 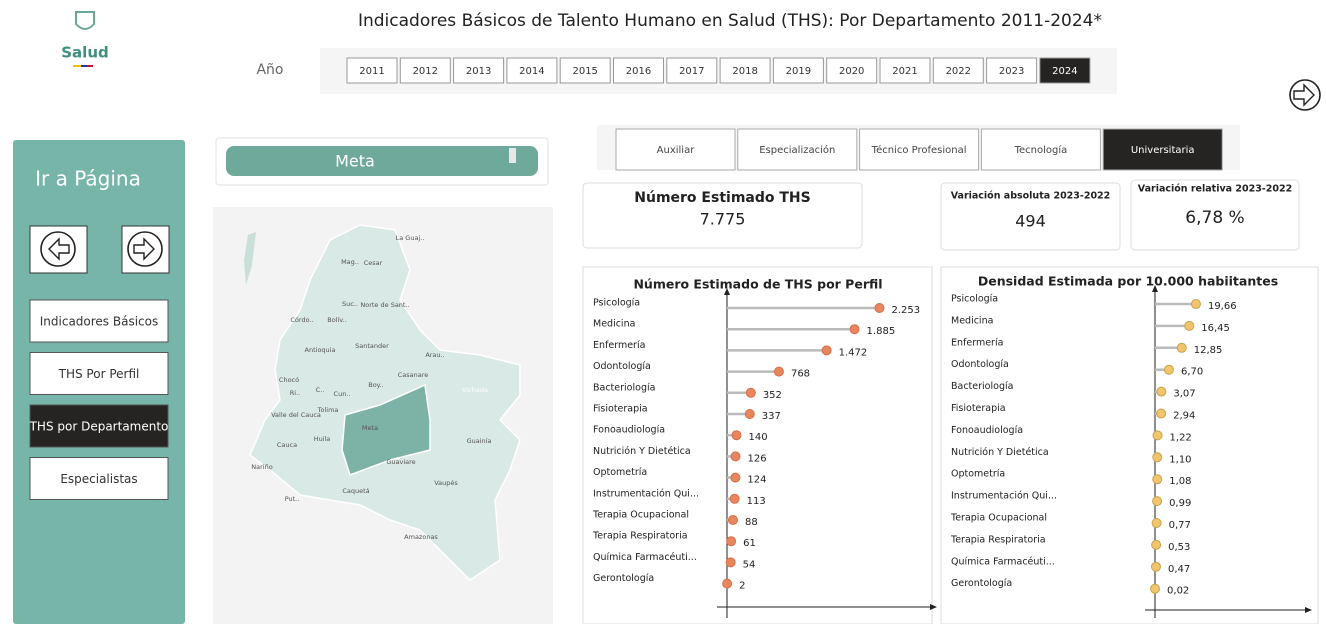 I want to click on map-island, so click(x=250, y=258).